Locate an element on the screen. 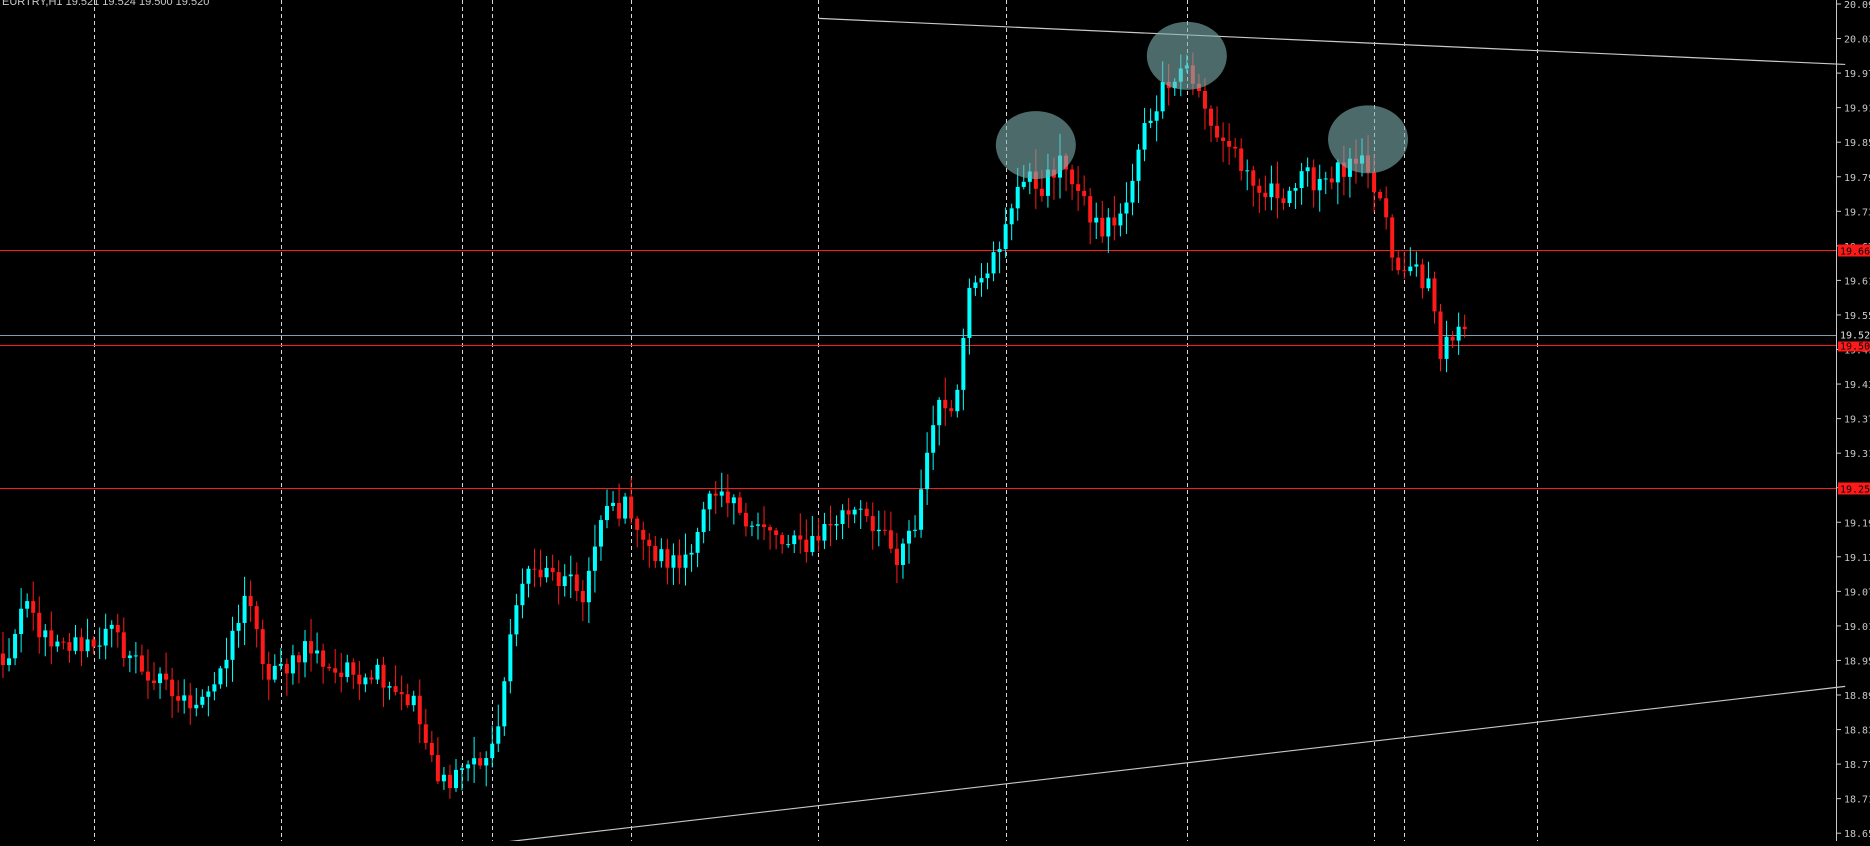 The image size is (1870, 846). y-tick-label: 19.555 is located at coordinates (1857, 316).